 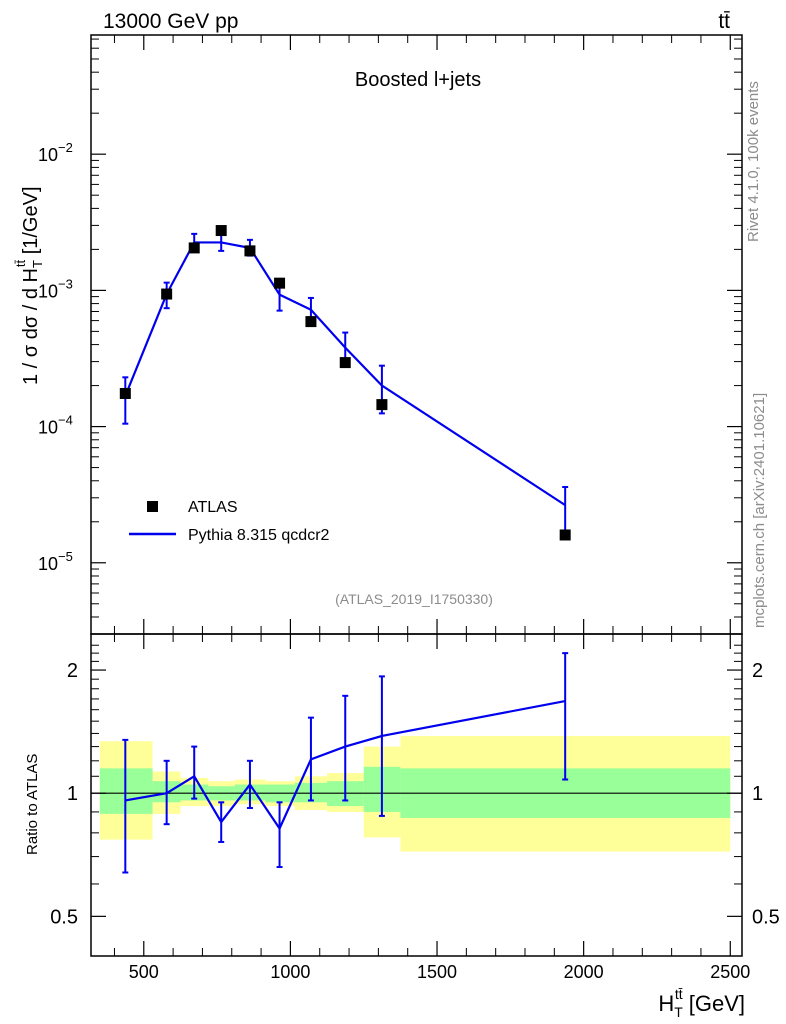 I want to click on analysis-tag: (ATLAS_2019_I1750330), so click(x=414, y=599).